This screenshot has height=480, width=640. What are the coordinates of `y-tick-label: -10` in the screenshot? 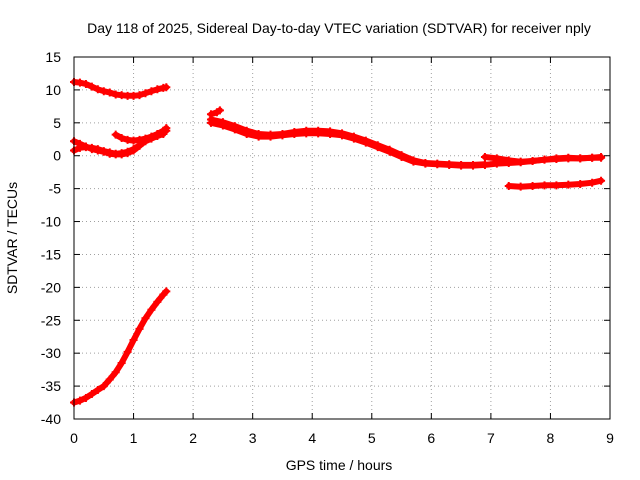 It's located at (51, 222).